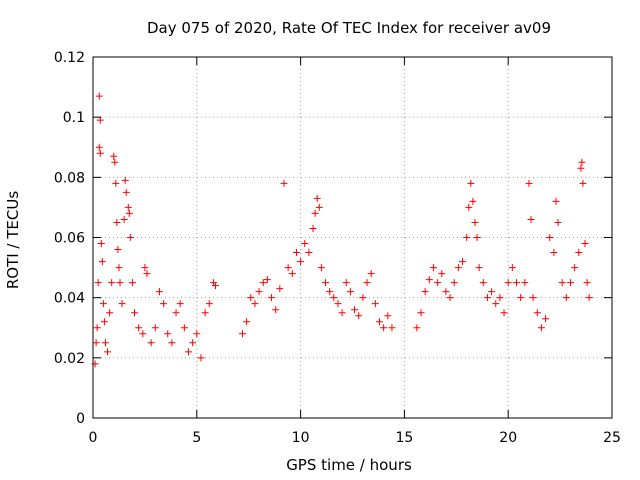  What do you see at coordinates (69, 58) in the screenshot?
I see `y-tick-label: 0.12` at bounding box center [69, 58].